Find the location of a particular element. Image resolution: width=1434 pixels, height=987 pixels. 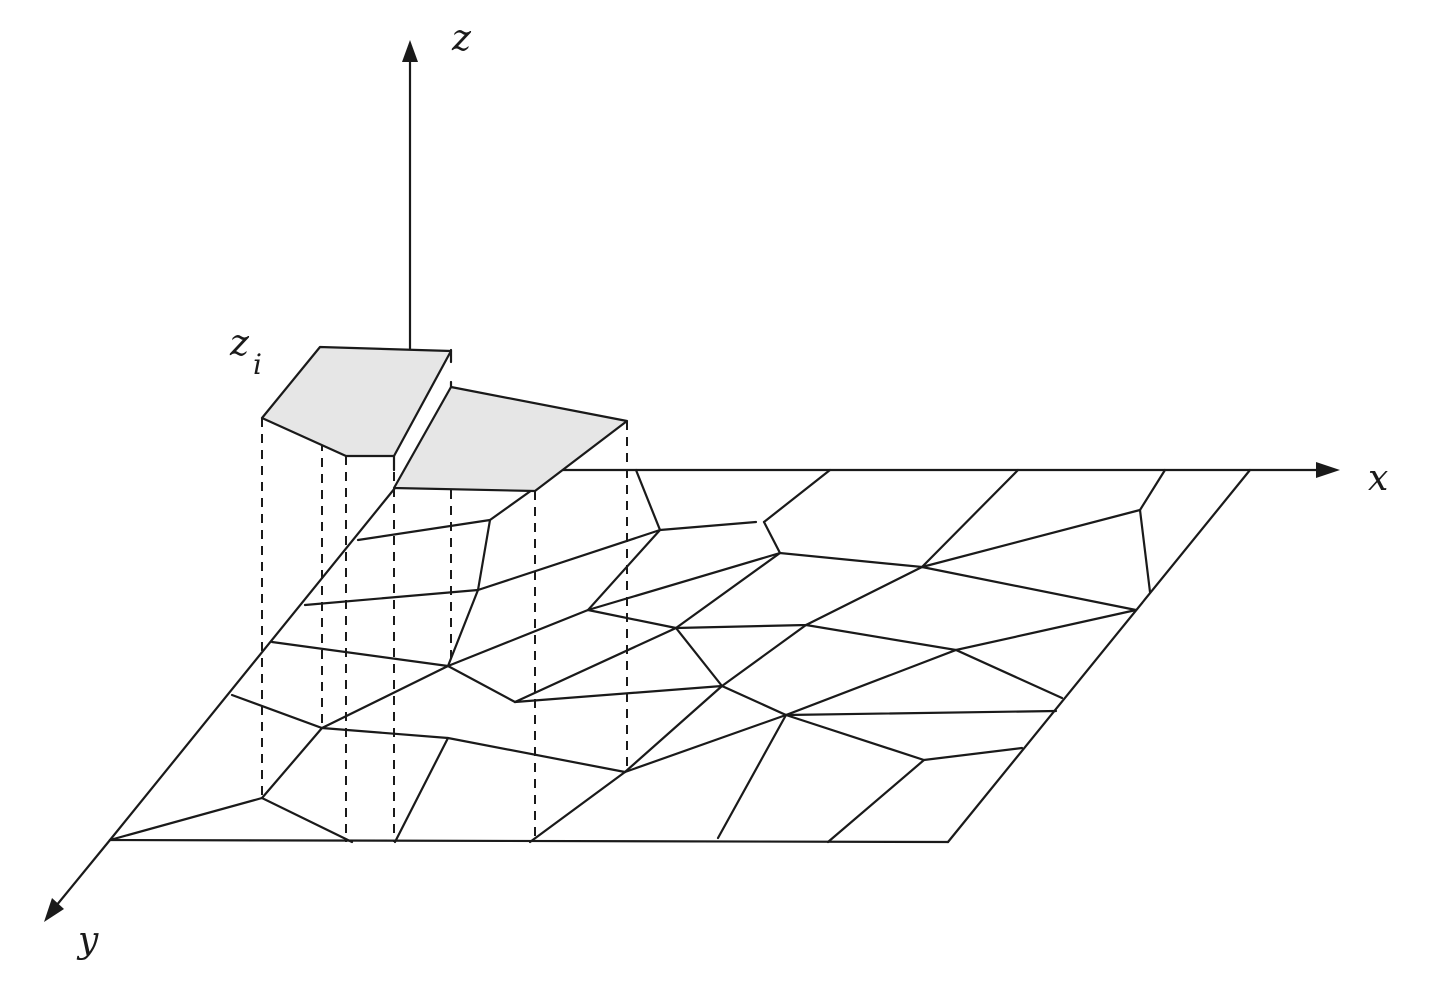

zi-label-subscript: i is located at coordinates (257, 364).